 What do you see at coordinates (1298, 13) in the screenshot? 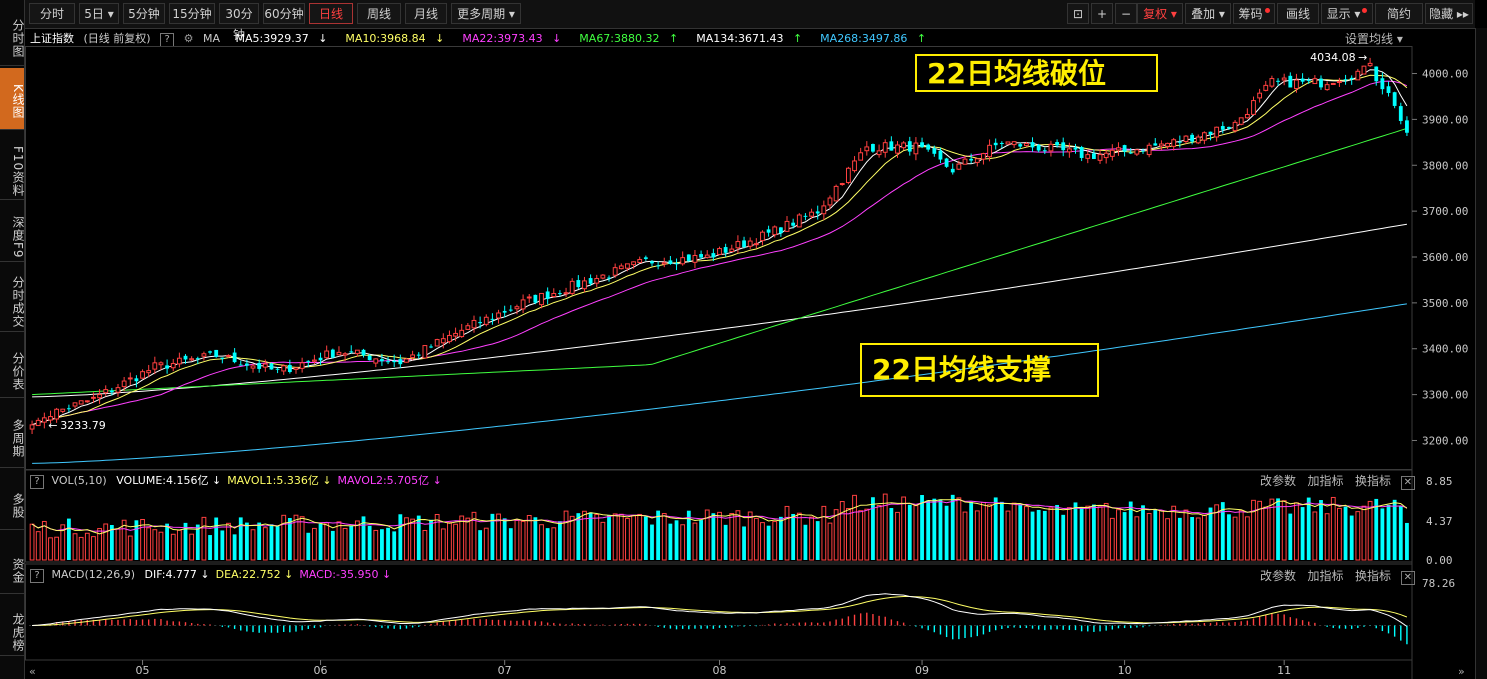
I see `draw-button: 画线` at bounding box center [1298, 13].